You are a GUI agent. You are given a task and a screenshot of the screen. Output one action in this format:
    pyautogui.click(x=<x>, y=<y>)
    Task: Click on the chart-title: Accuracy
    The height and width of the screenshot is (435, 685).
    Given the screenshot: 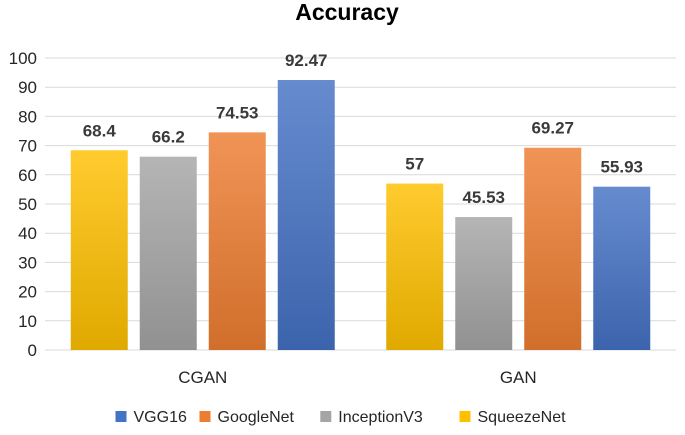 What is the action you would take?
    pyautogui.click(x=347, y=12)
    